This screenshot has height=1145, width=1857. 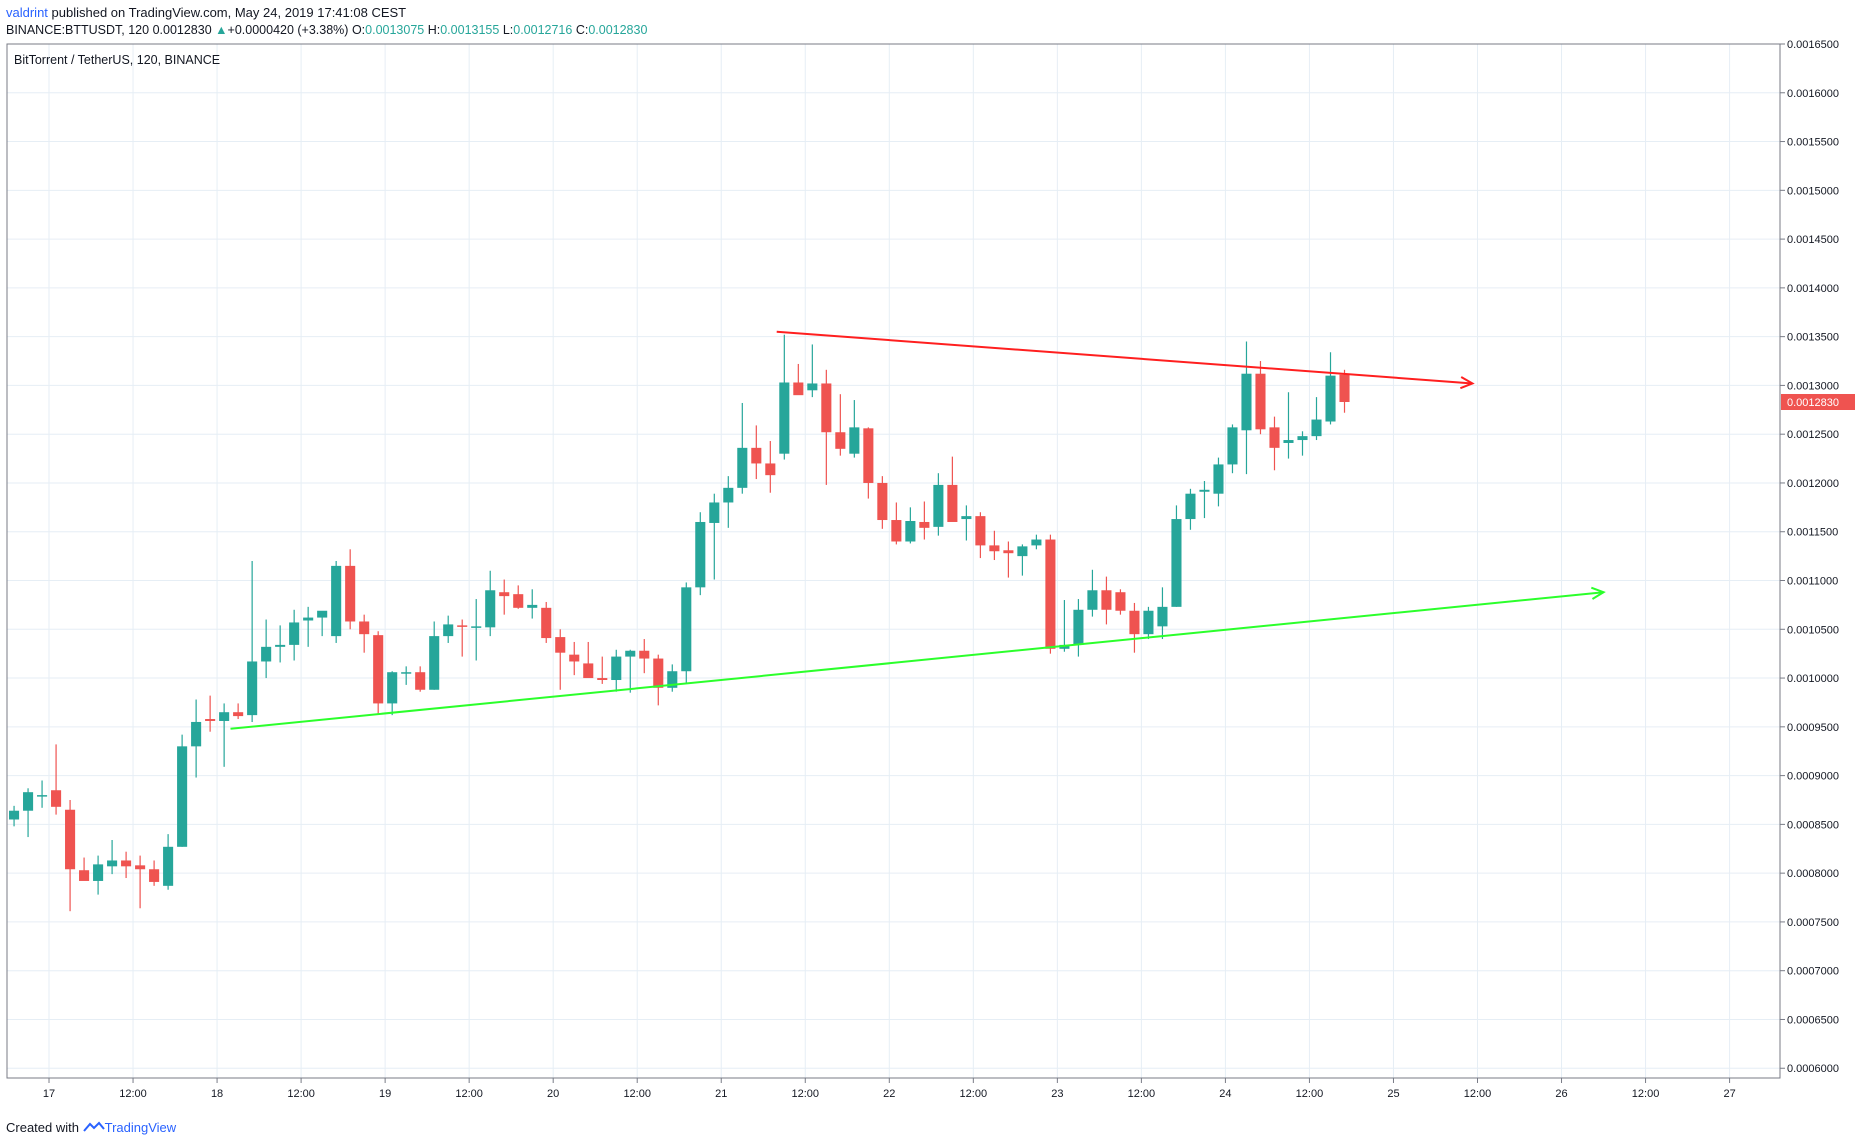 I want to click on last-price: 0.0012830, so click(x=182, y=30).